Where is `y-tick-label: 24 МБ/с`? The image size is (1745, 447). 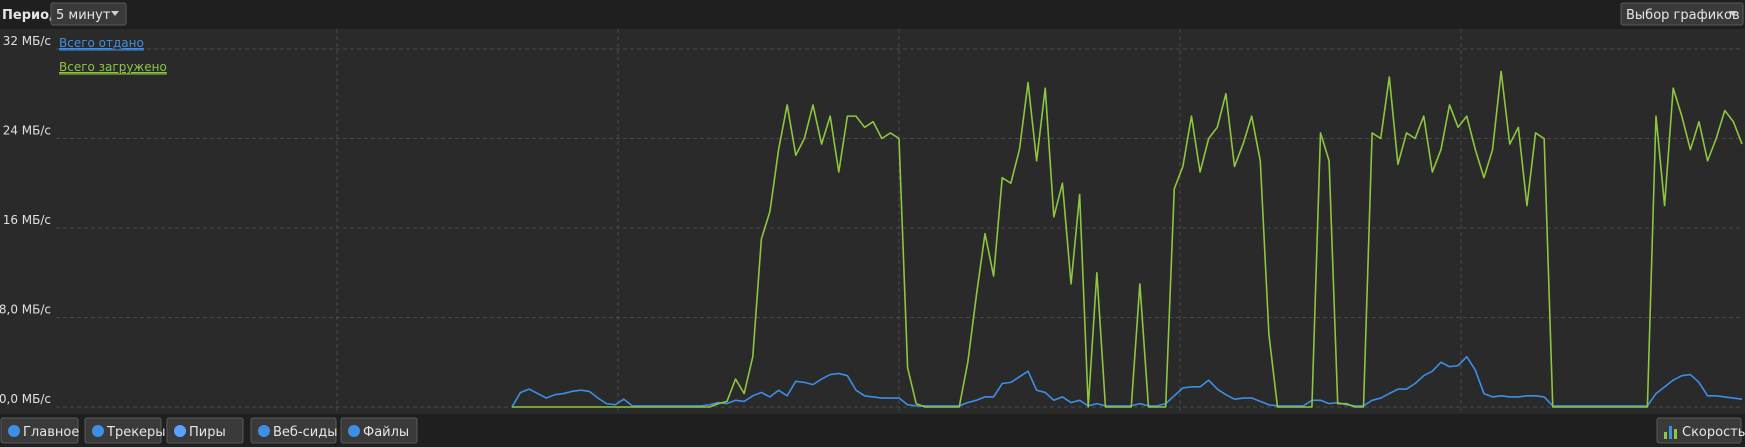
y-tick-label: 24 МБ/с is located at coordinates (27, 131).